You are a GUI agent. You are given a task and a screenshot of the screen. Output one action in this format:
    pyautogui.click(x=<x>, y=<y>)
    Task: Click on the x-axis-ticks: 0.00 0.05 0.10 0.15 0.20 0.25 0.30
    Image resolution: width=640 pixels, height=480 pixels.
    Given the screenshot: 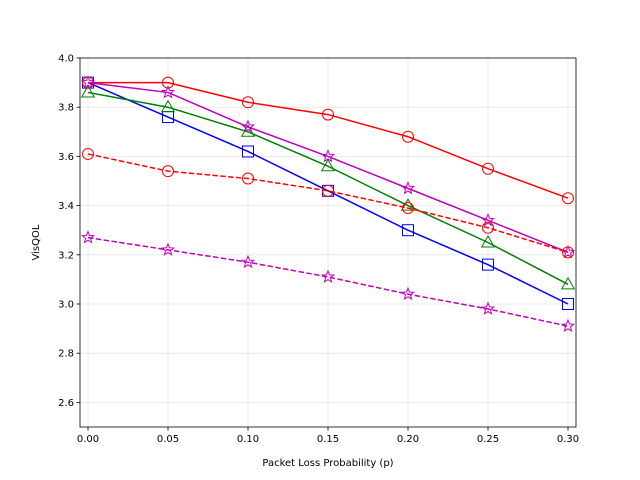 What is the action you would take?
    pyautogui.click(x=328, y=436)
    